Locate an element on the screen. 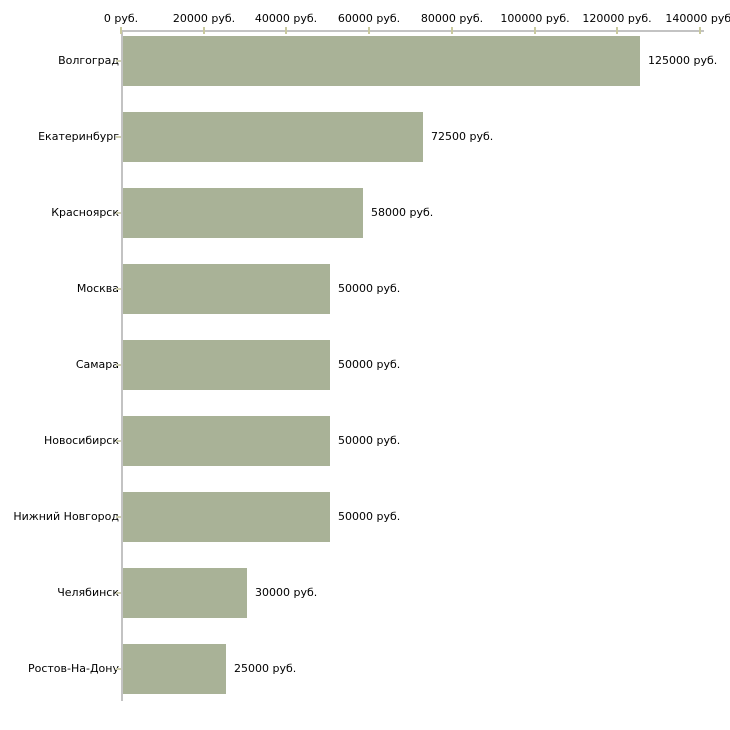  bar-row: Нижний Новгород 50000 руб. is located at coordinates (365, 517).